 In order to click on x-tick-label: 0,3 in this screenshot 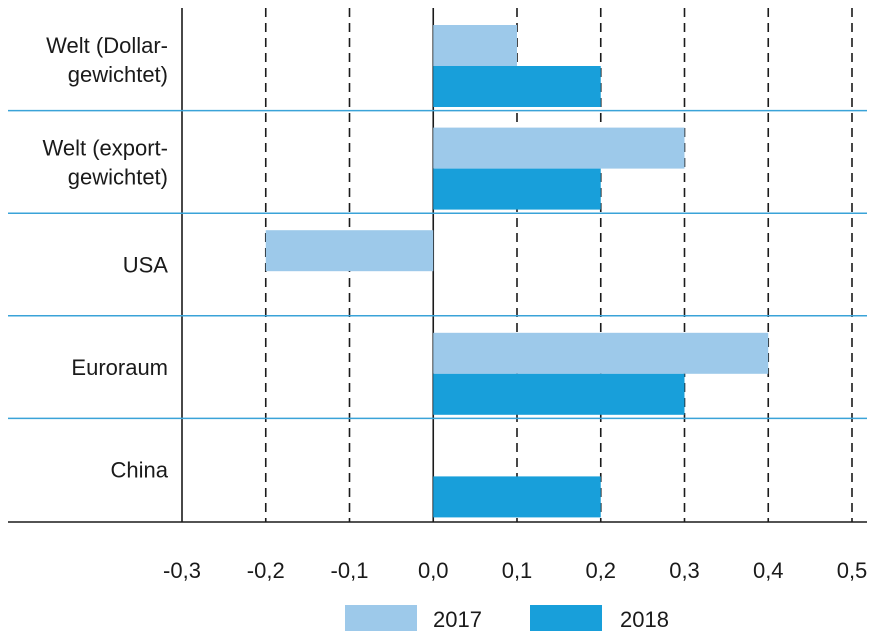, I will do `click(684, 570)`.